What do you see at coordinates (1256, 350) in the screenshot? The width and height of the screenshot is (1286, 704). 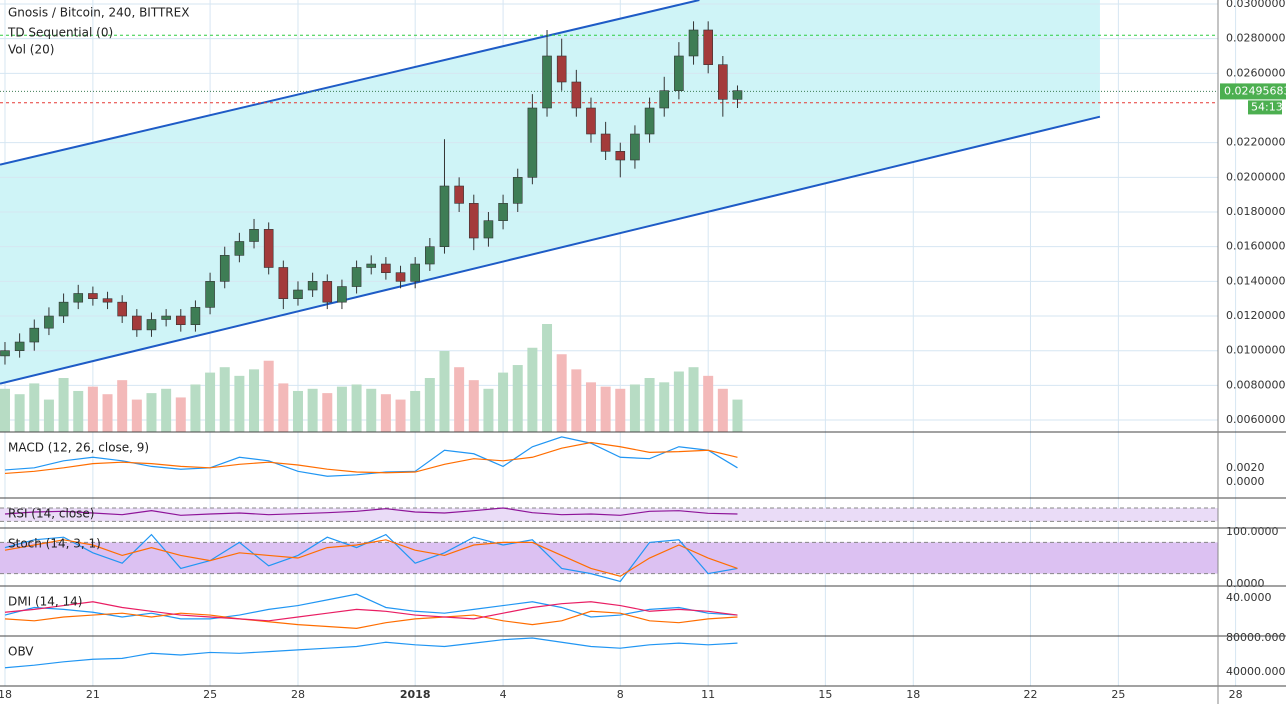 I see `y-tick-label: 0.01000000` at bounding box center [1256, 350].